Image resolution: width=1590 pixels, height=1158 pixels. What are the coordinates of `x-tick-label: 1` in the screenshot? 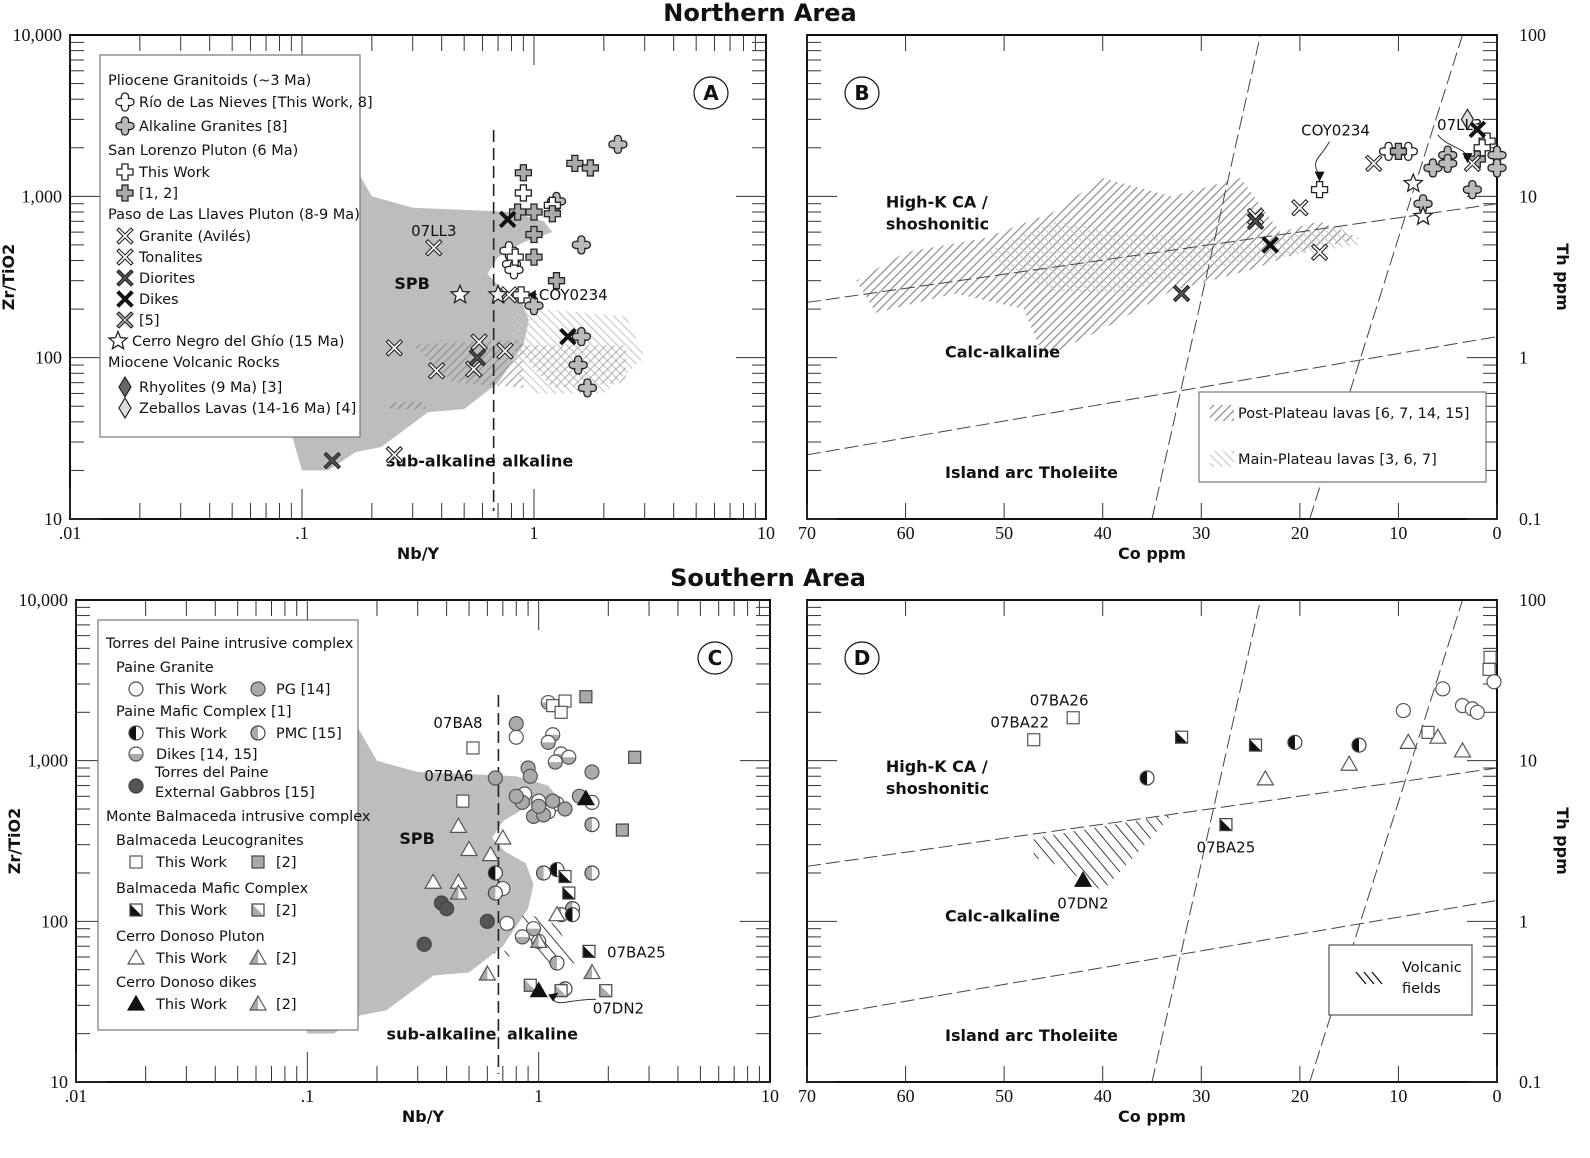 It's located at (534, 533).